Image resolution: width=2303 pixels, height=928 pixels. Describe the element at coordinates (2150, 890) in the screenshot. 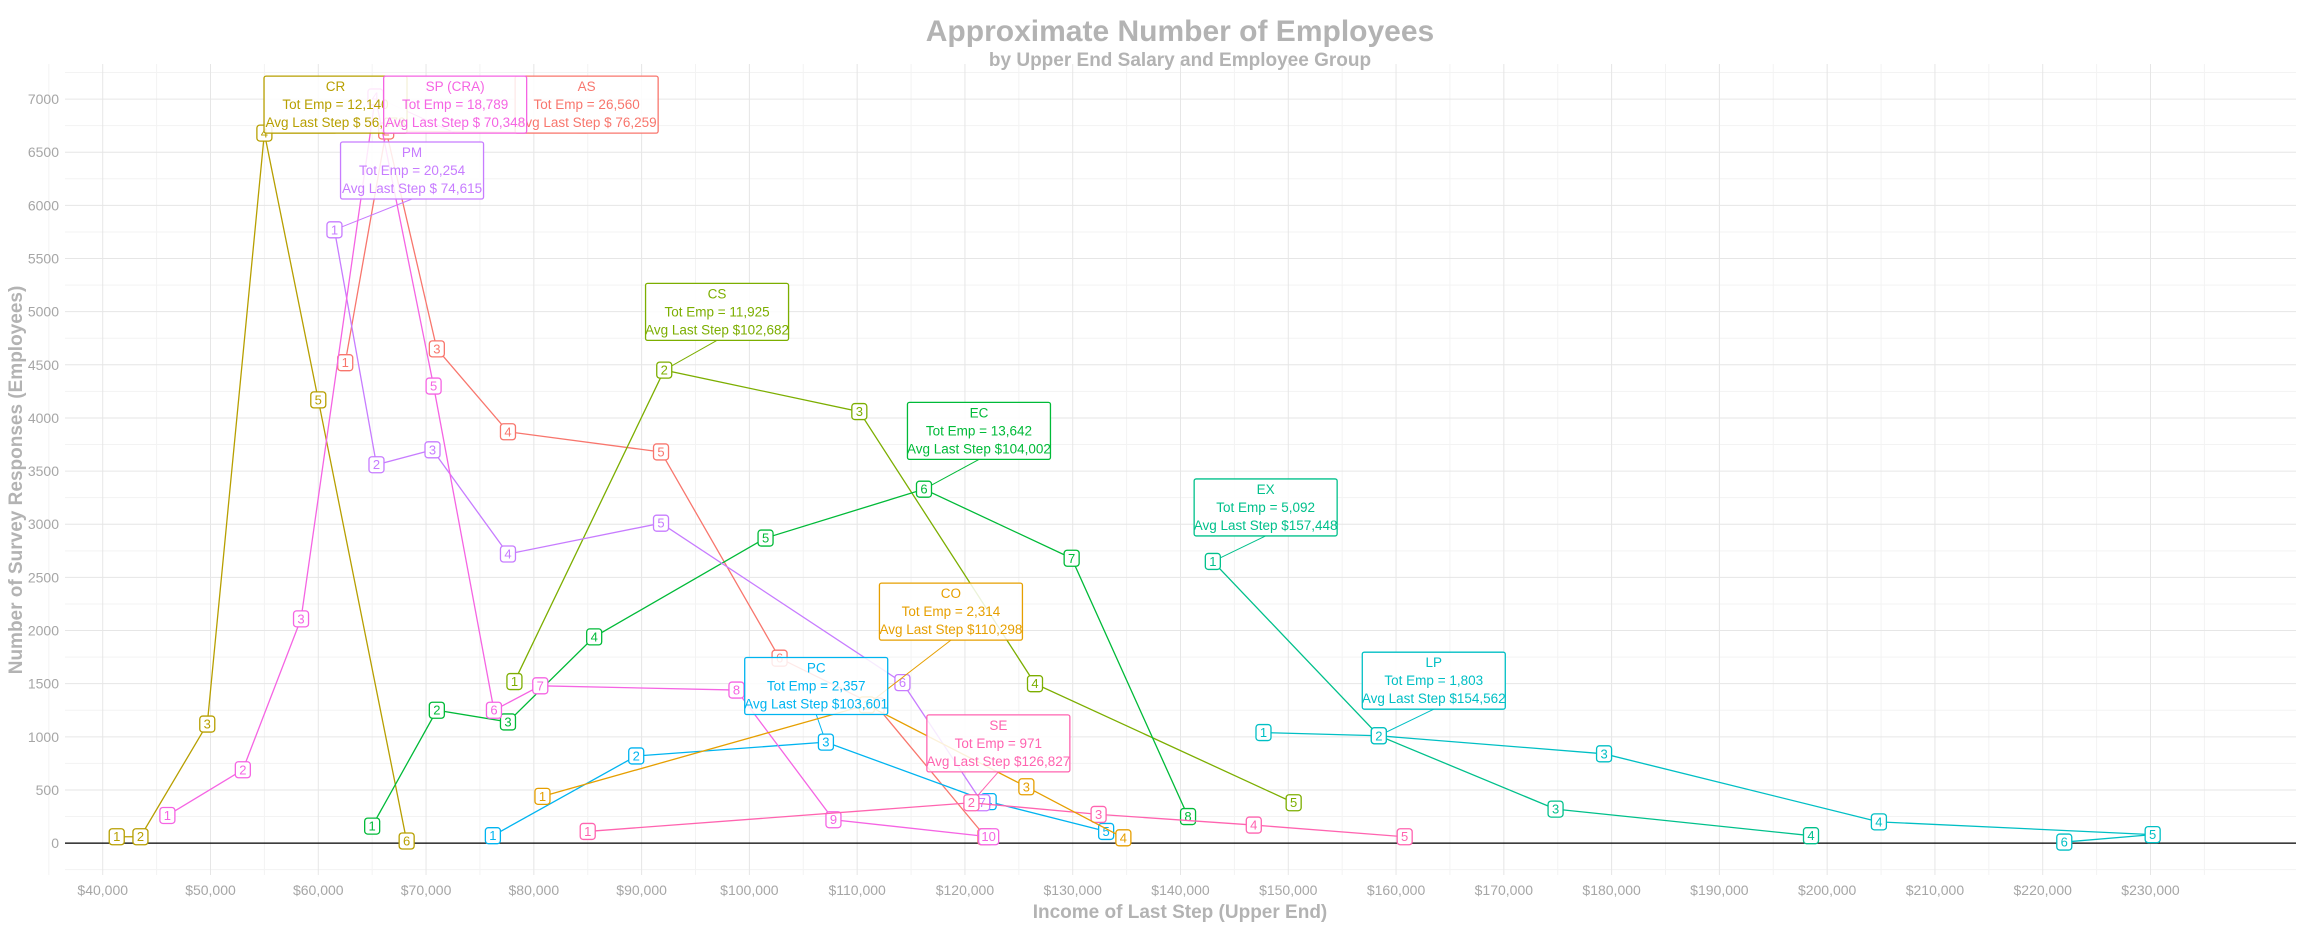

I see `x-tick-label: $230,000` at that location.